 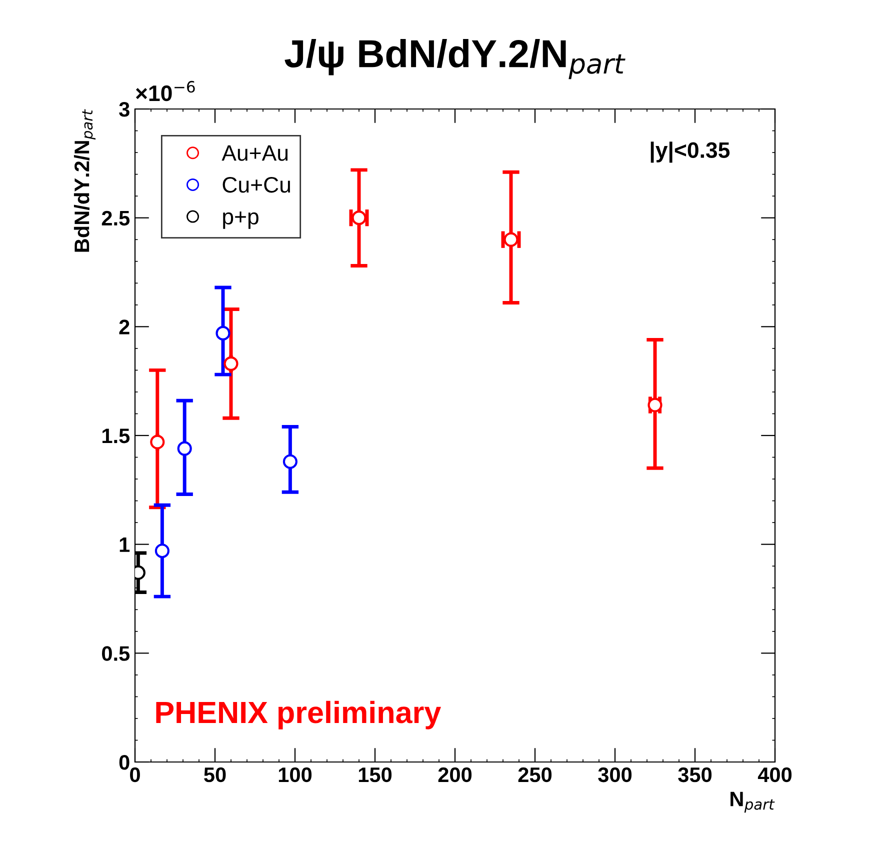 What do you see at coordinates (690, 152) in the screenshot?
I see `annotation: |y|<0.35` at bounding box center [690, 152].